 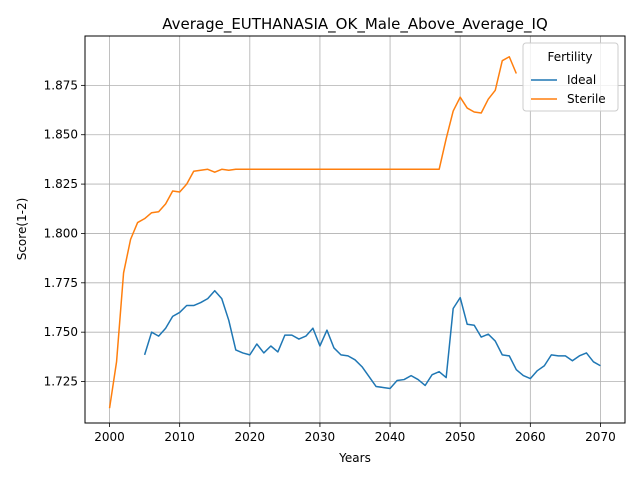 What do you see at coordinates (600, 437) in the screenshot?
I see `x-tick-label: 2070` at bounding box center [600, 437].